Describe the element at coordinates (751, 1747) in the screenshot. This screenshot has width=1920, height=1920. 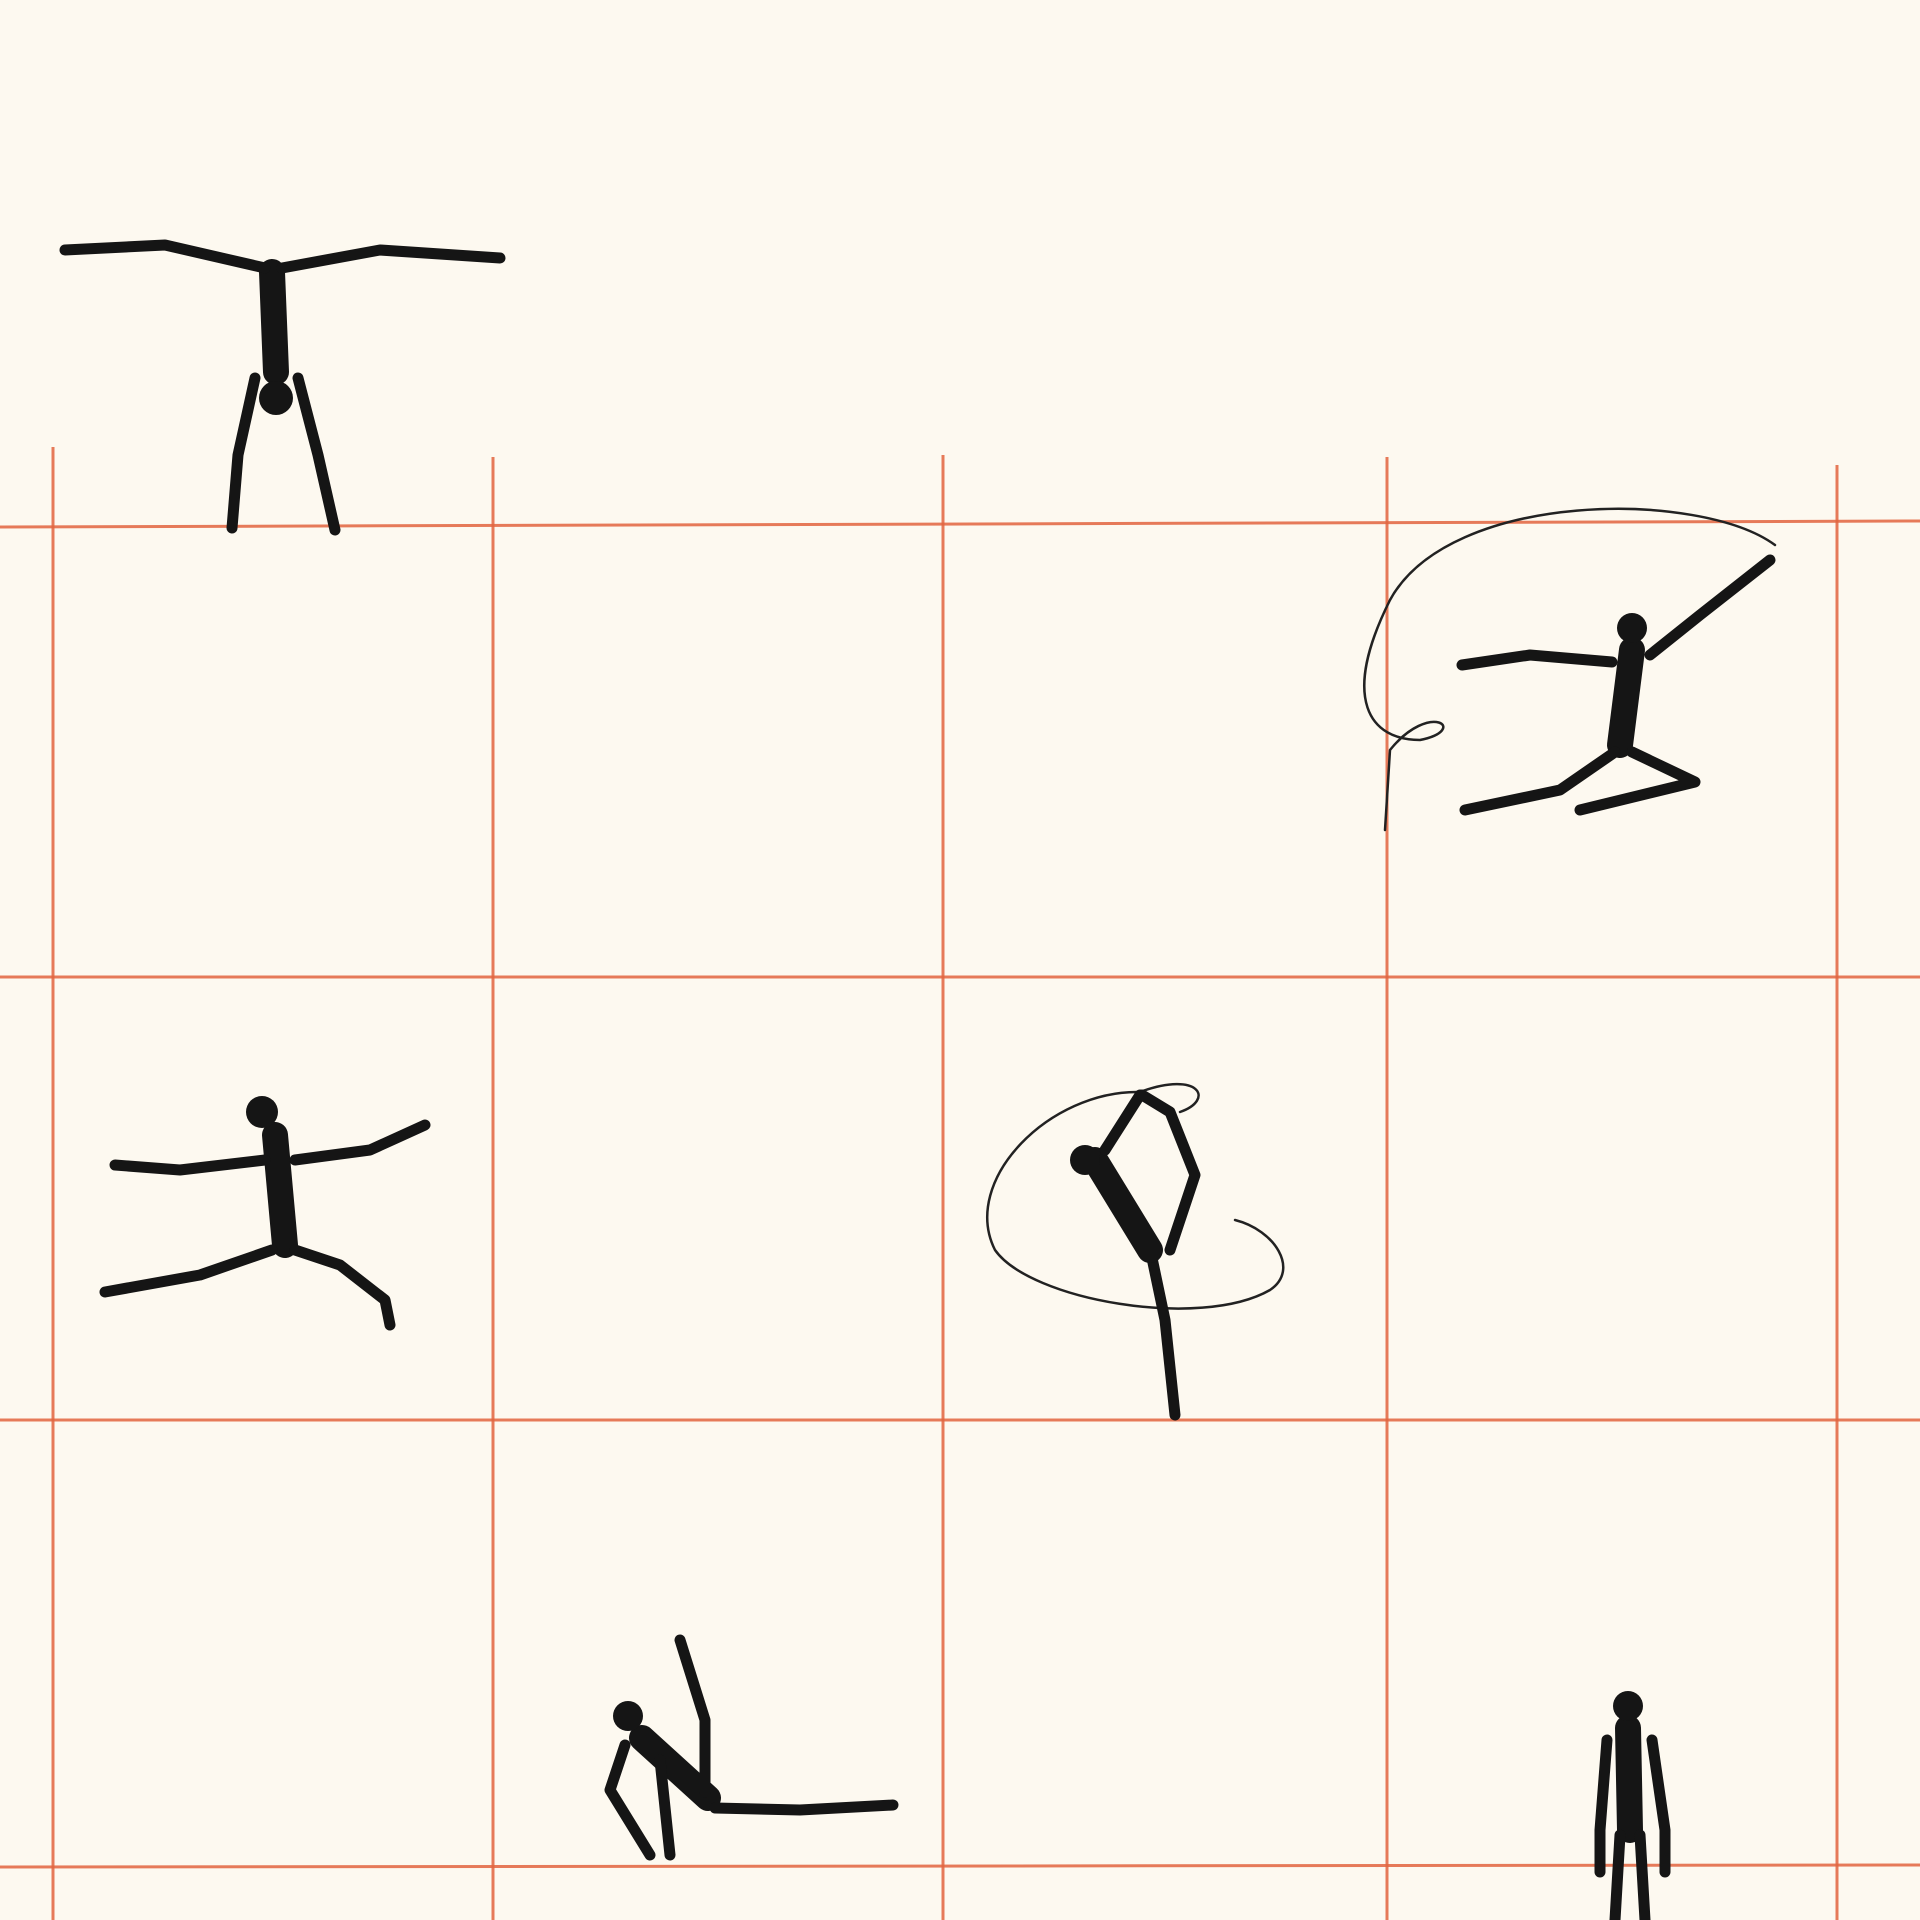
I see `floor-pose-figure` at that location.